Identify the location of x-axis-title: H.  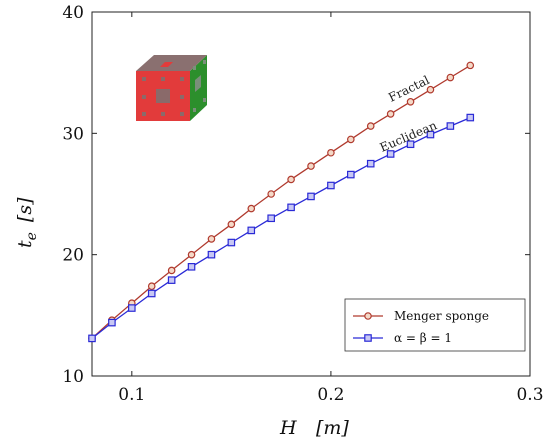
(288, 428).